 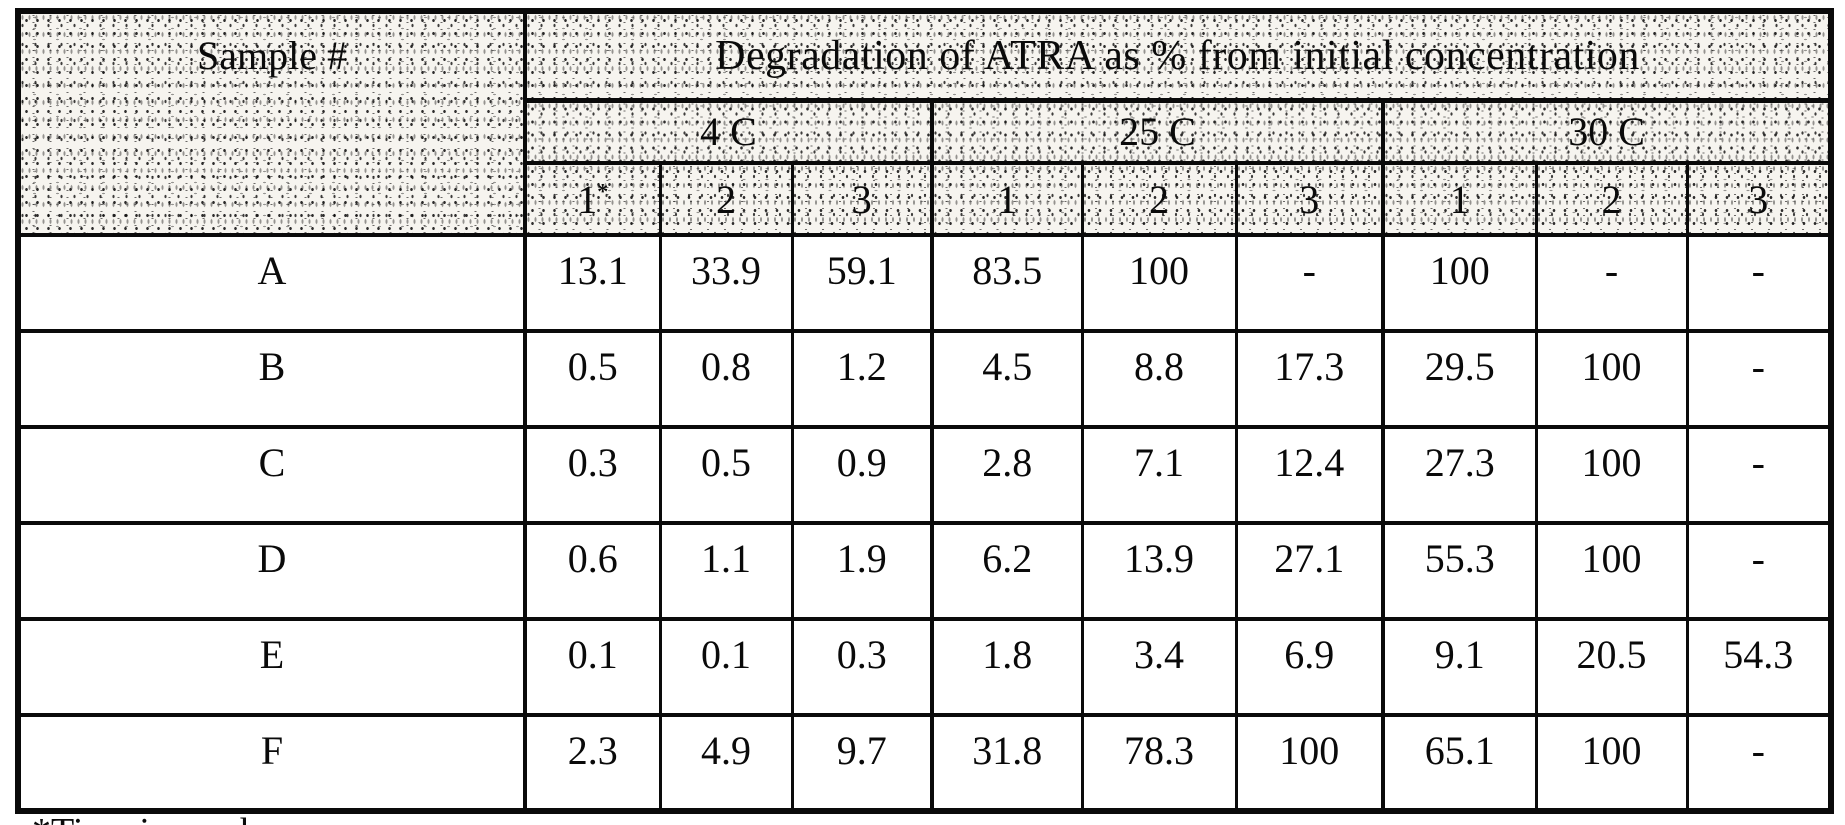 What do you see at coordinates (1007, 667) in the screenshot?
I see `value-cell: 1.8` at bounding box center [1007, 667].